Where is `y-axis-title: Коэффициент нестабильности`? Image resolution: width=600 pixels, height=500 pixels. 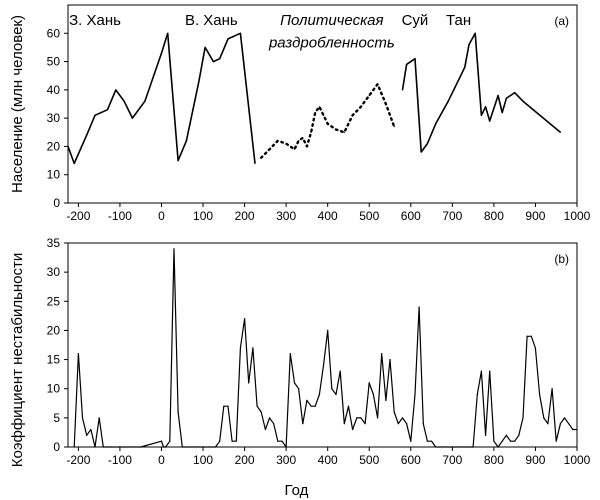
y-axis-title: Коэффициент нестабильности is located at coordinates (17, 360).